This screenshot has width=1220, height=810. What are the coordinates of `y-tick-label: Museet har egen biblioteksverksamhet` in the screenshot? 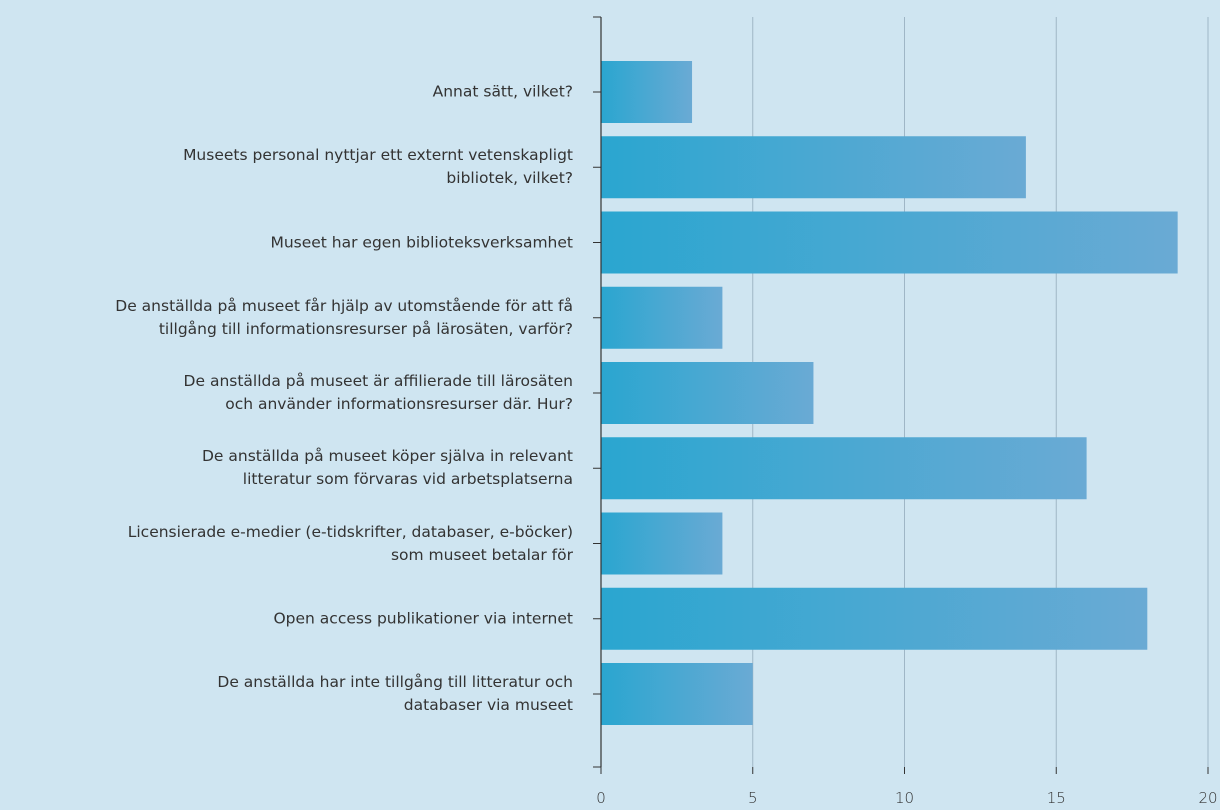 It's located at (421, 242).